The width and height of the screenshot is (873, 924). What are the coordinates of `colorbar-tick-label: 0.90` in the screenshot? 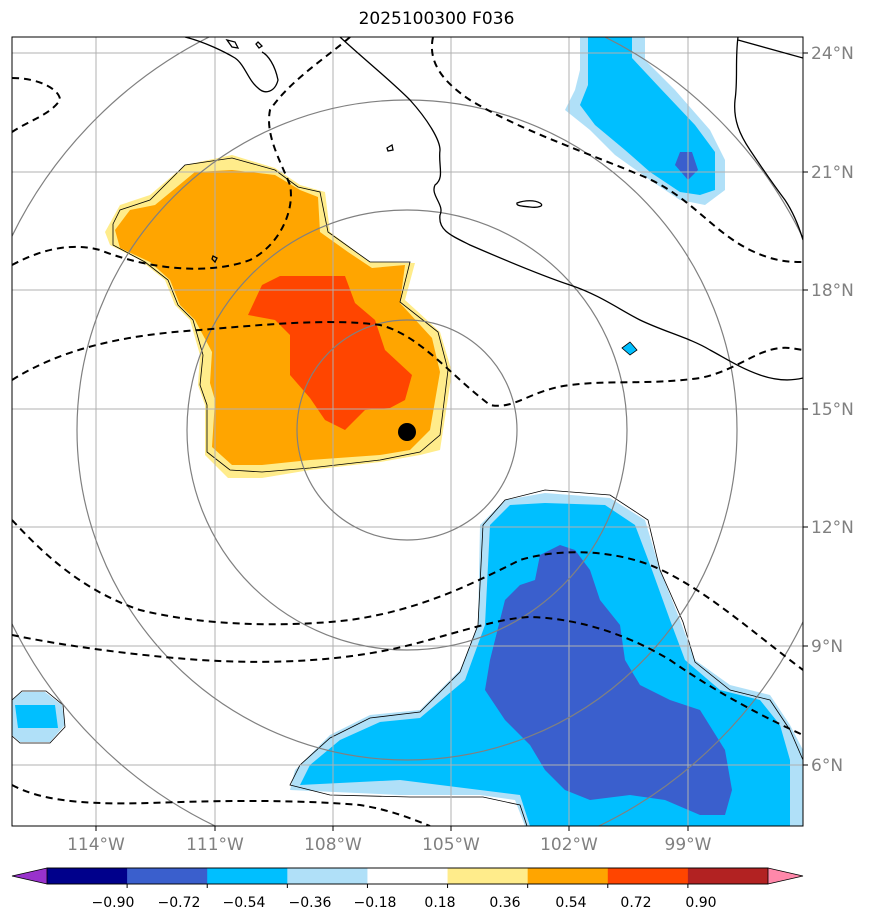 It's located at (700, 903).